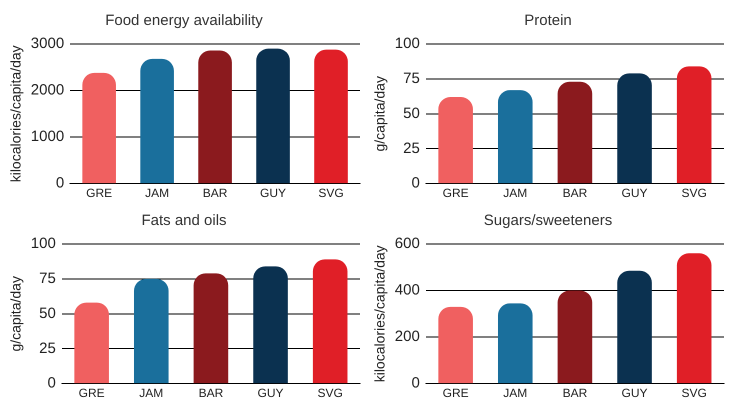  Describe the element at coordinates (47, 43) in the screenshot. I see `y-tick-label: 3000` at that location.